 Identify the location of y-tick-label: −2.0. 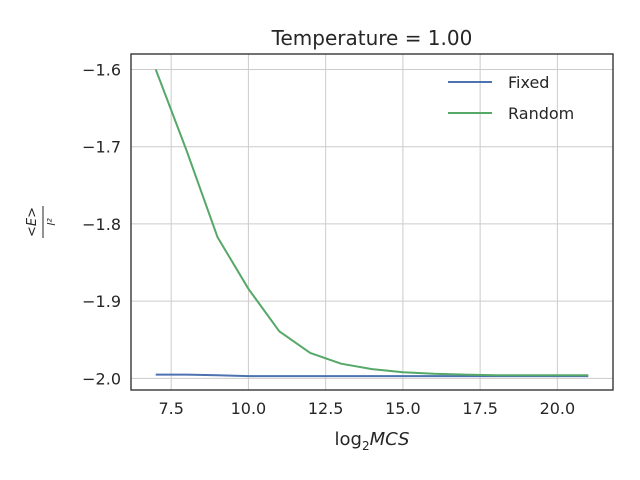
(101, 378).